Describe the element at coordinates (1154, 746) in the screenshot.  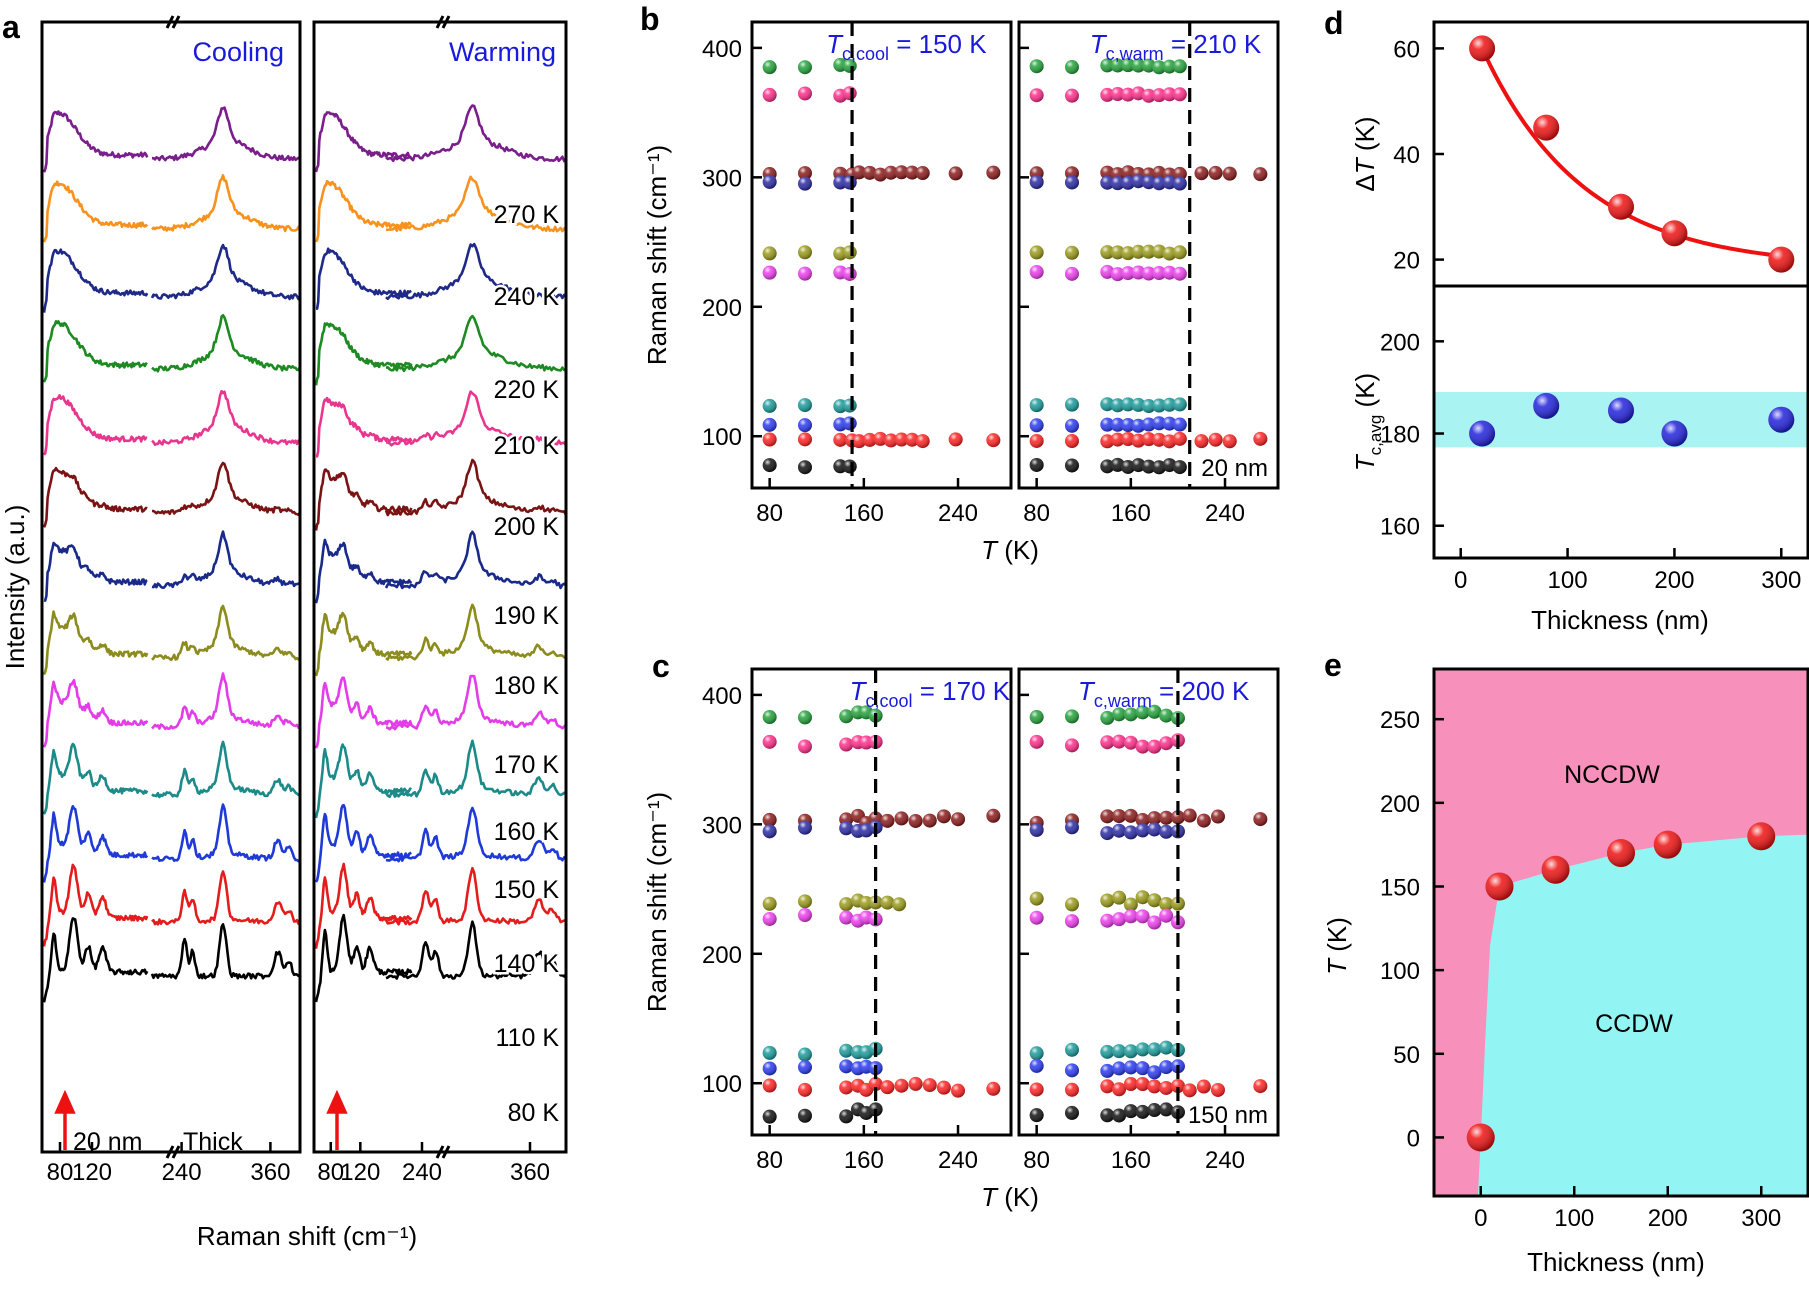
I see `panel-c-point-pink` at that location.